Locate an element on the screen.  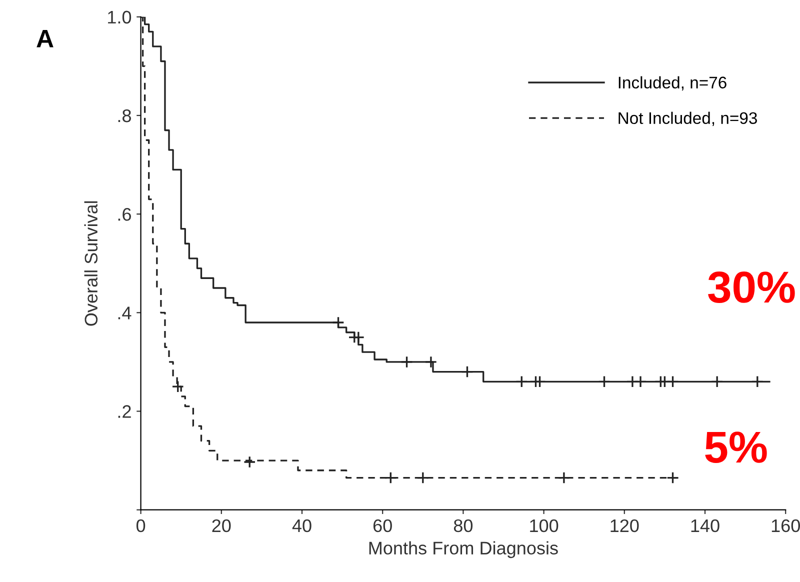
x-tick-label: 40 is located at coordinates (302, 525).